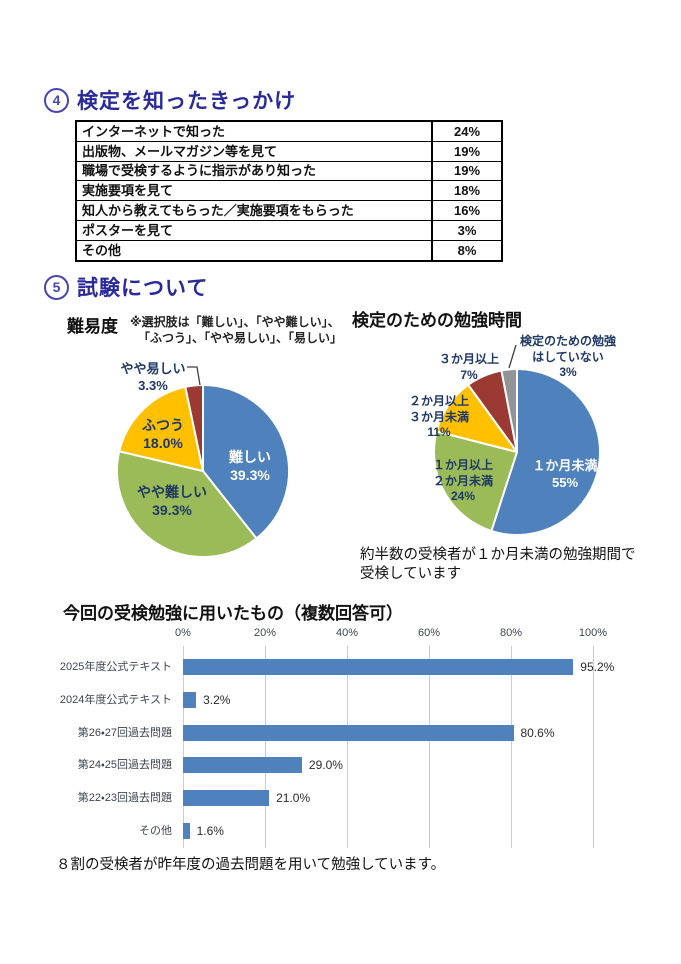  I want to click on bar-category: その他, so click(155, 830).